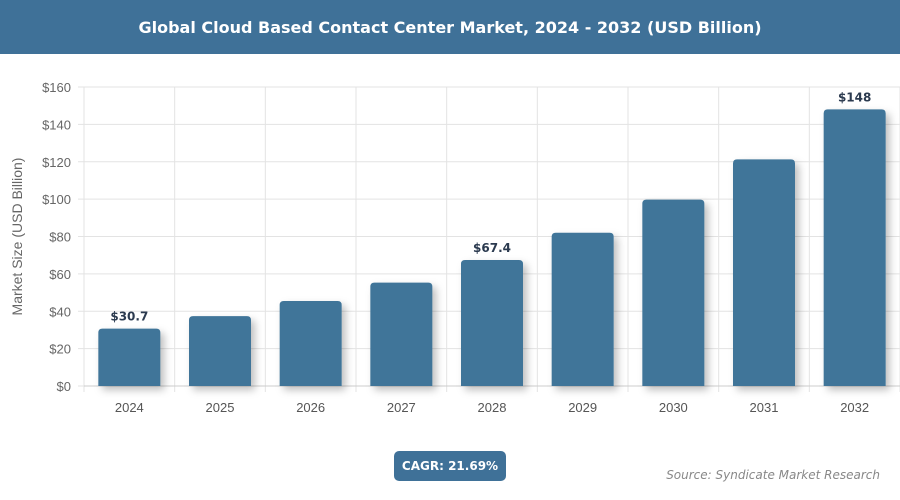  Describe the element at coordinates (56, 124) in the screenshot. I see `y-tick-label: $140` at that location.